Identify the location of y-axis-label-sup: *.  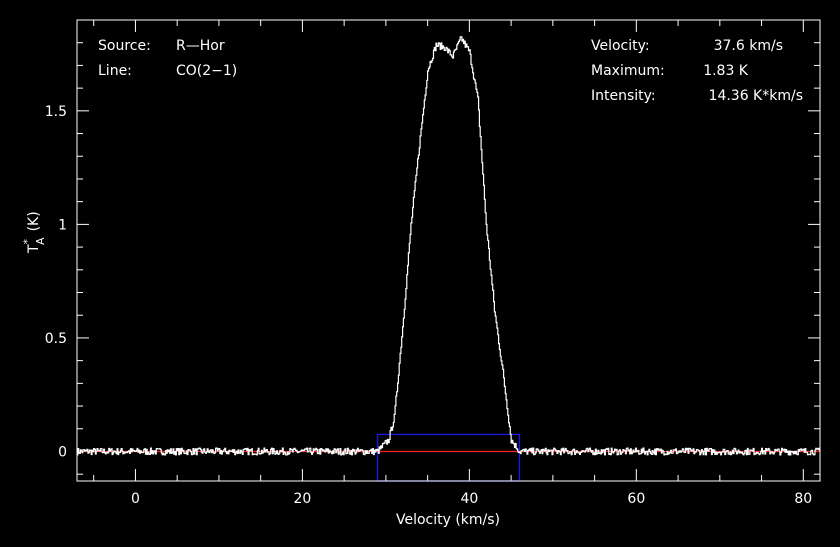
(27, 241).